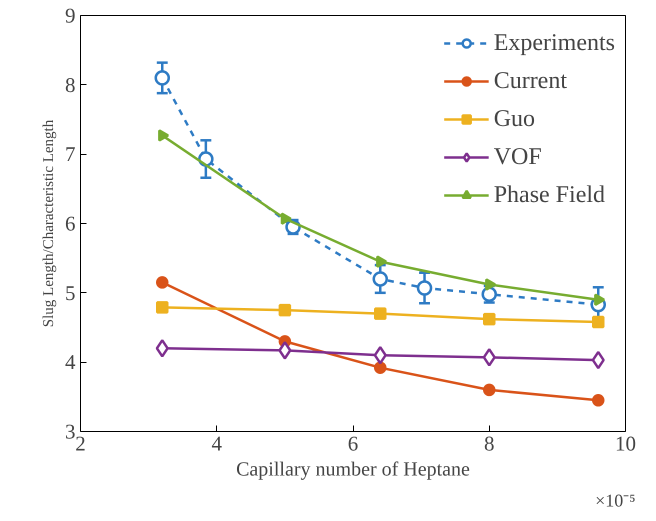  Describe the element at coordinates (70, 224) in the screenshot. I see `y-tick-label: 6` at that location.